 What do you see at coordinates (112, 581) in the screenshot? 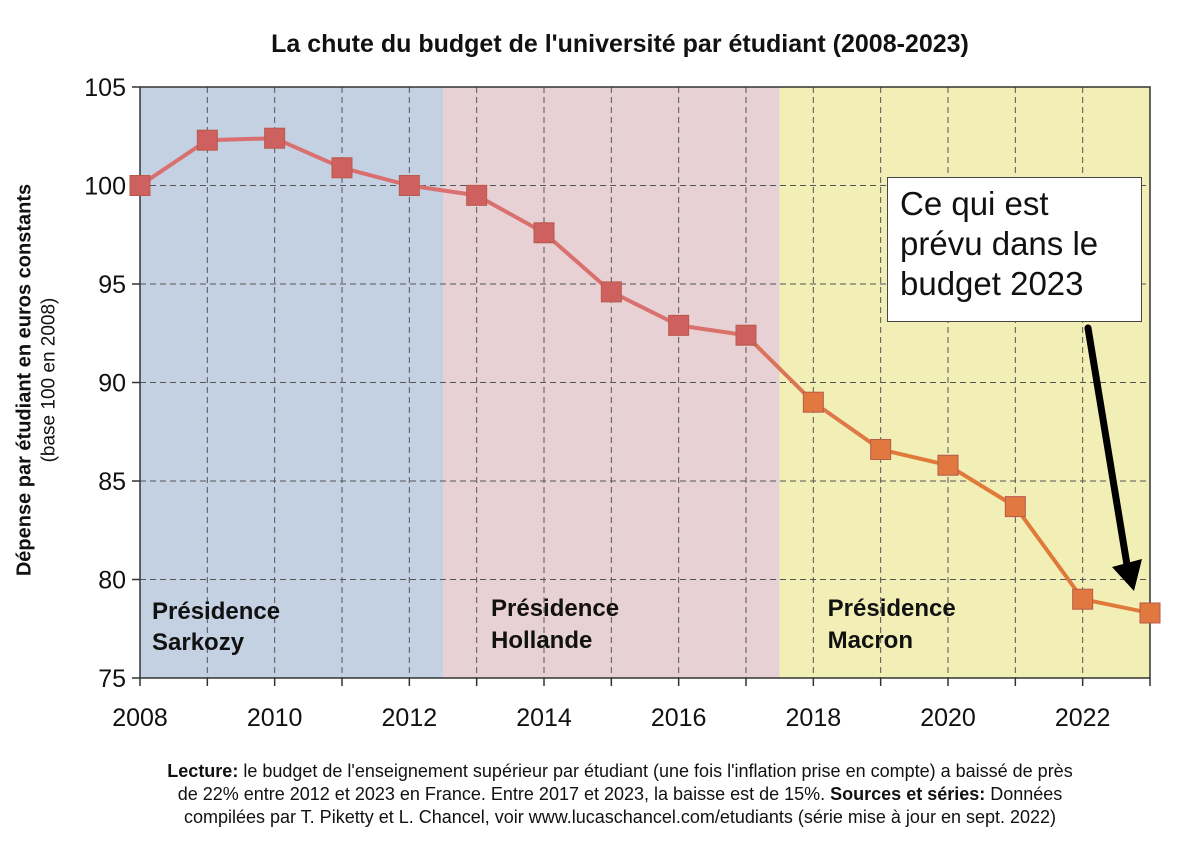
I see `y-tick-label: 80` at bounding box center [112, 581].